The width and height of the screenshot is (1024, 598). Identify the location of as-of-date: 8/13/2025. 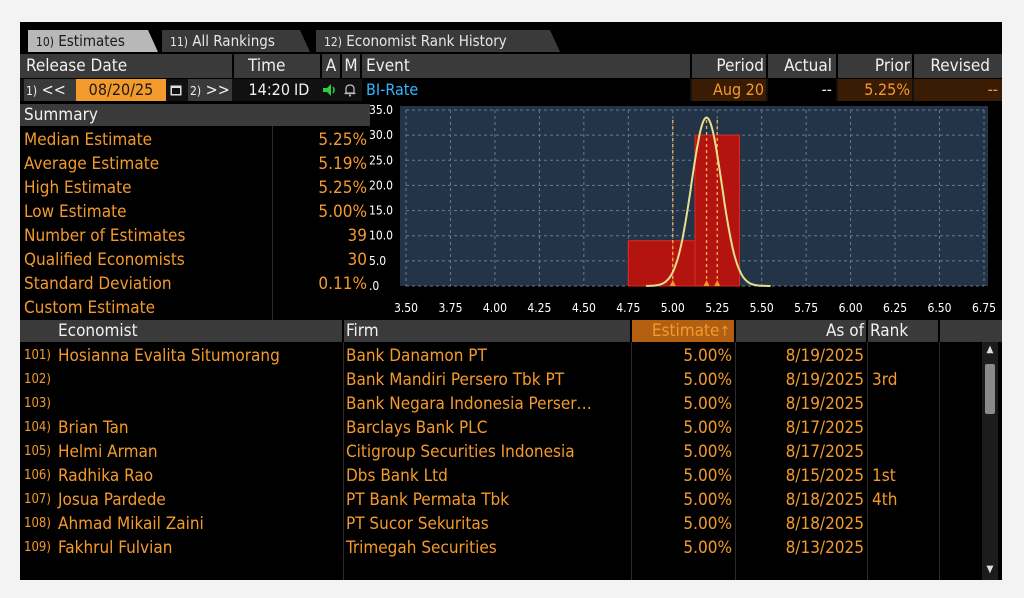
(824, 548).